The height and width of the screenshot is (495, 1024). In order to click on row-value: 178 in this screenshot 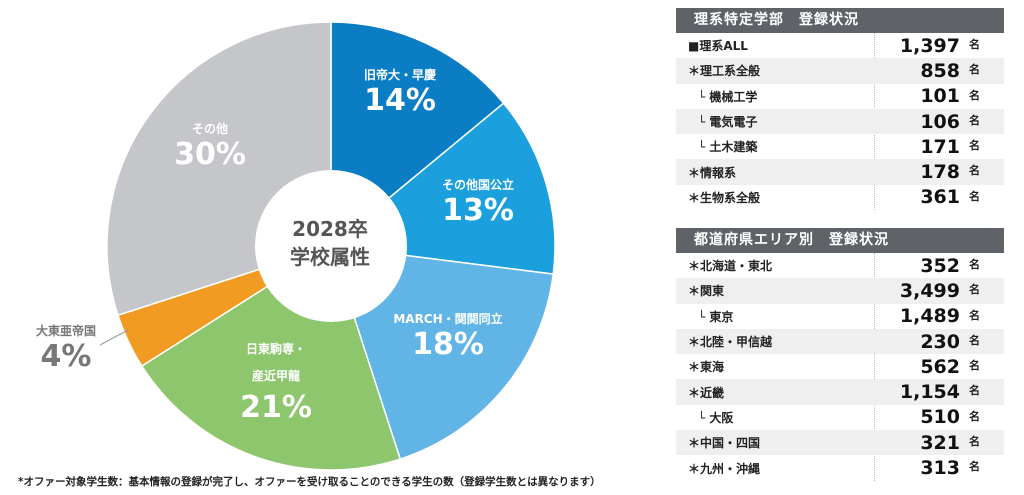, I will do `click(940, 172)`.